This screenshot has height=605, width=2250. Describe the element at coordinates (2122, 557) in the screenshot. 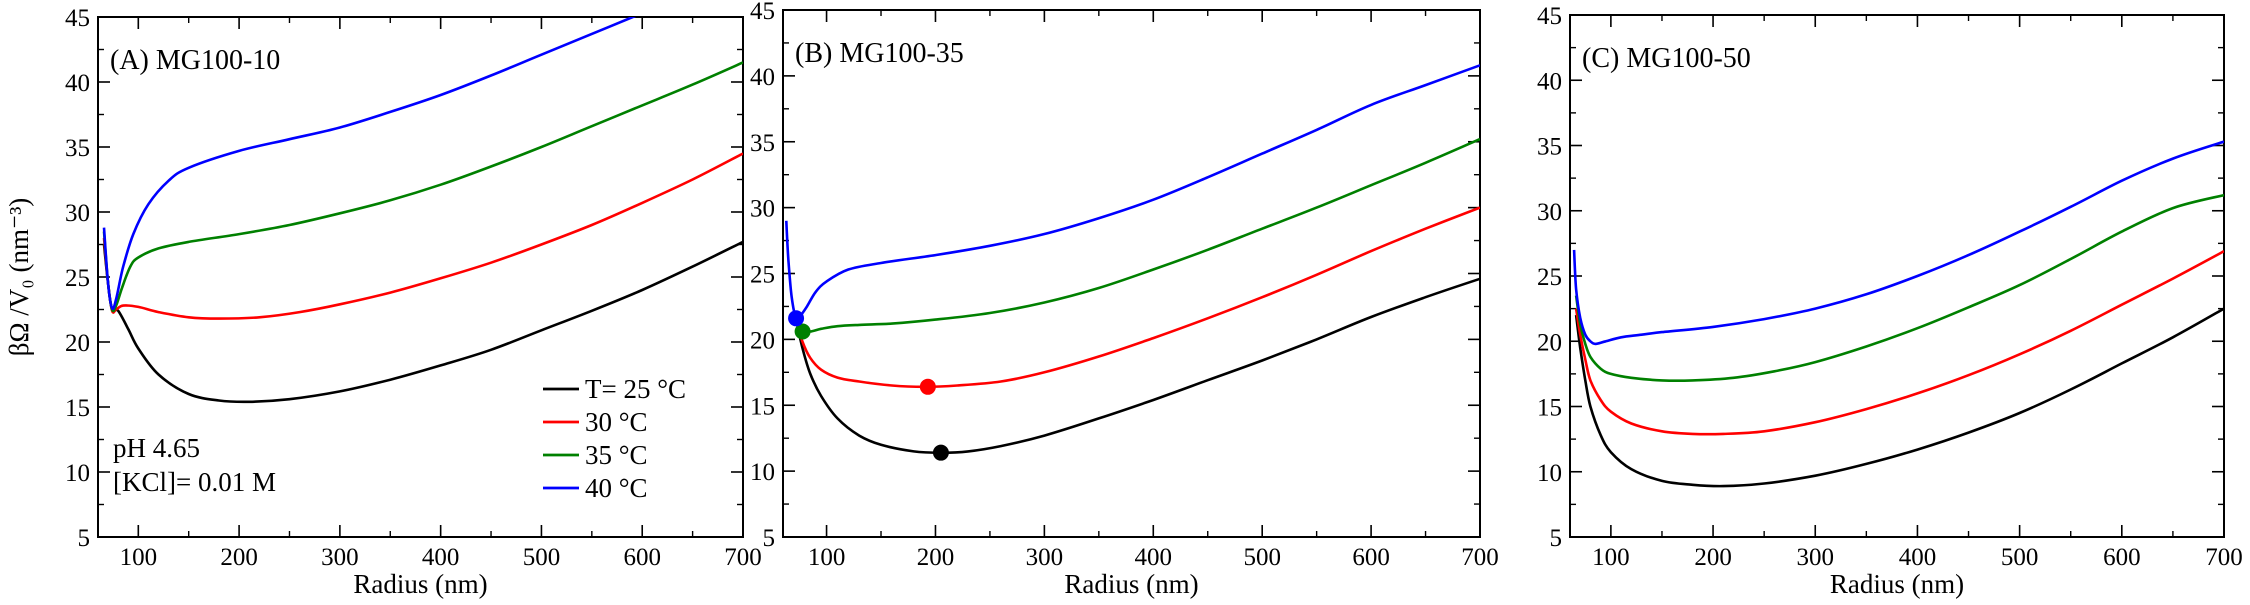

I see `panel-3-xtick-label-600: 600` at that location.